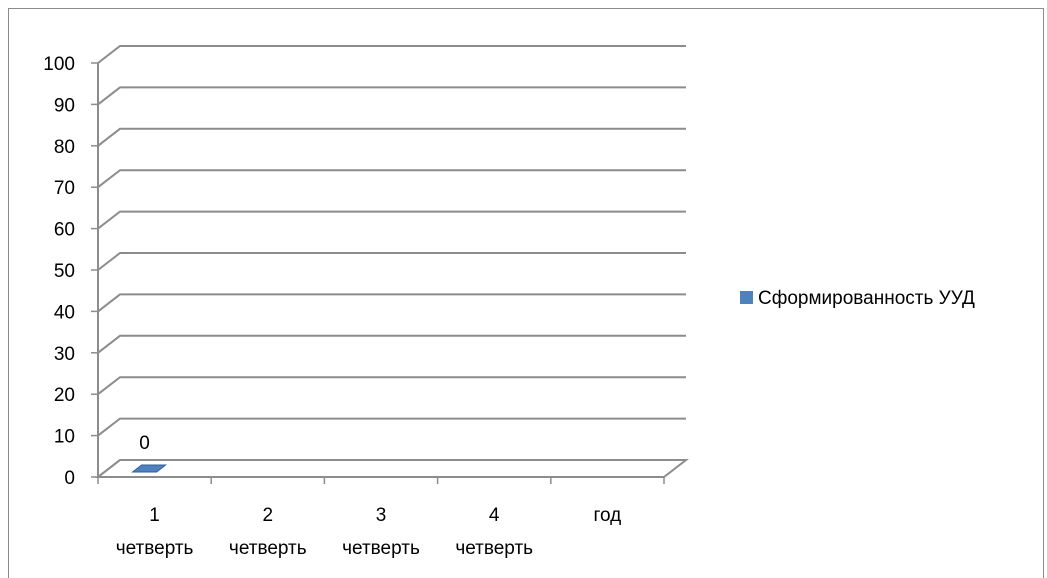 The width and height of the screenshot is (1047, 578). What do you see at coordinates (268, 515) in the screenshot?
I see `x-tick-label: 2` at bounding box center [268, 515].